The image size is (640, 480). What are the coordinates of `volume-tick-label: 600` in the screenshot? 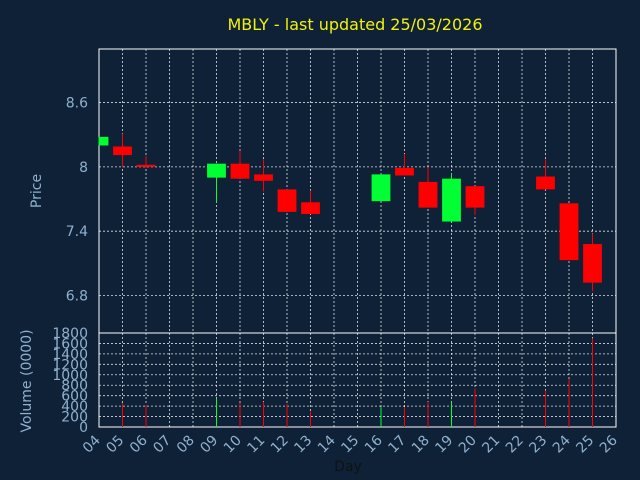 It's located at (74, 397).